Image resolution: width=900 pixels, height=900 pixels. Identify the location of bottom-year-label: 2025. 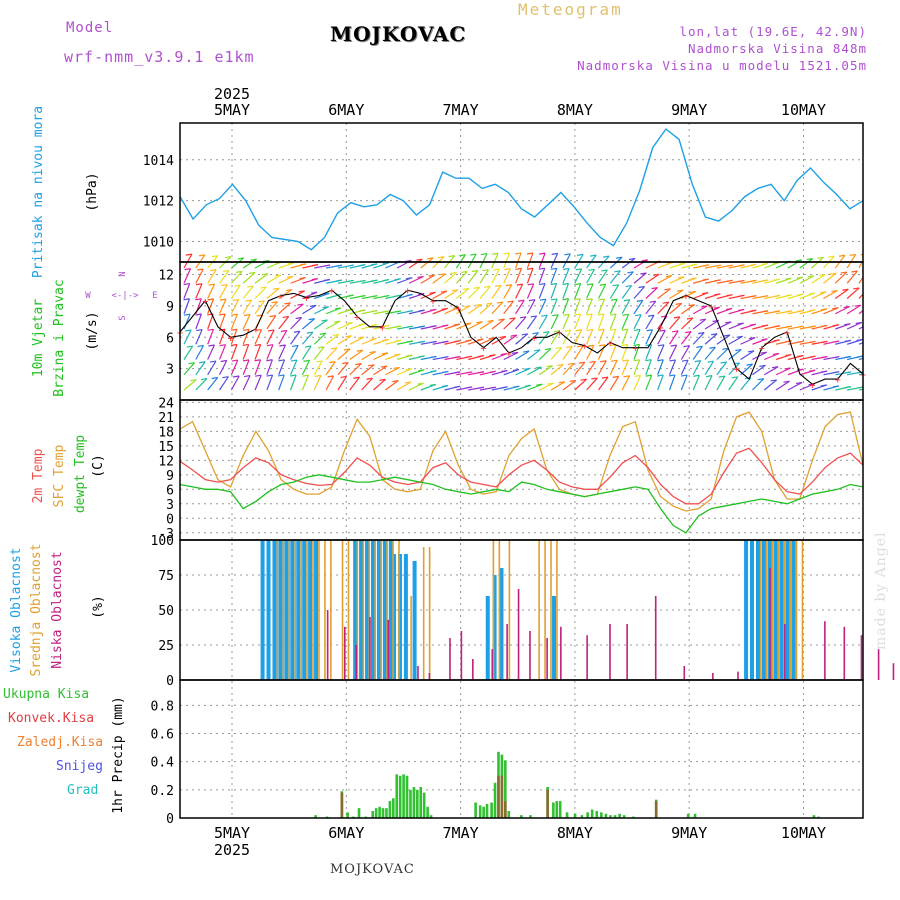
(232, 850).